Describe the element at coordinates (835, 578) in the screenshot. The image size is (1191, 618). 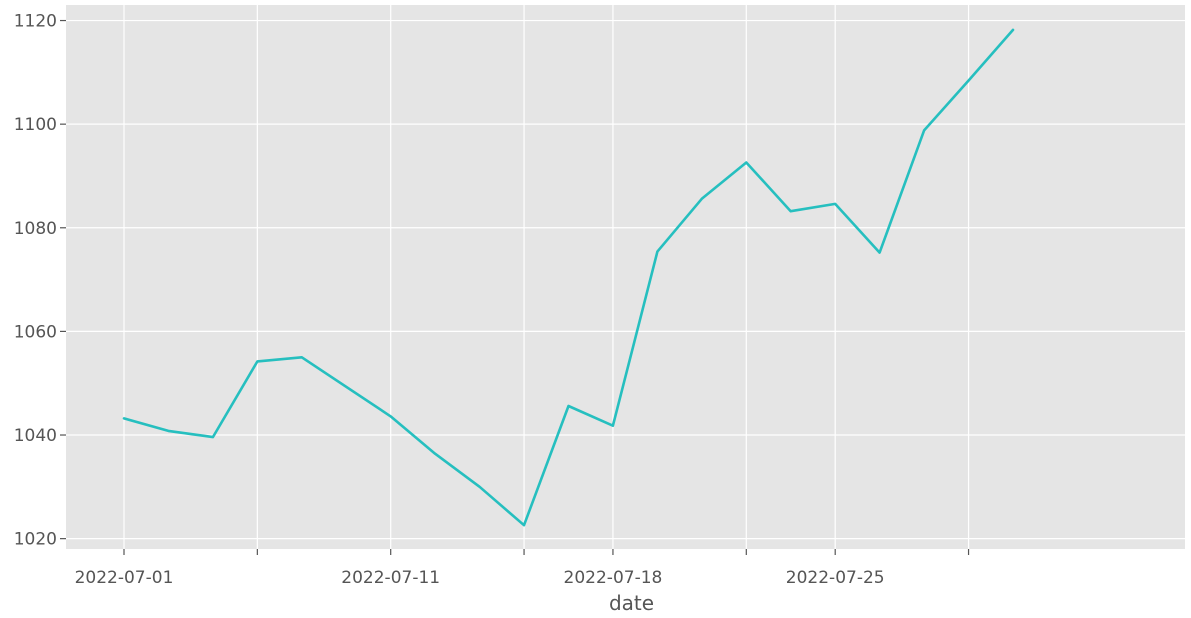
I see `x-tick-label: 2022-07-25` at that location.